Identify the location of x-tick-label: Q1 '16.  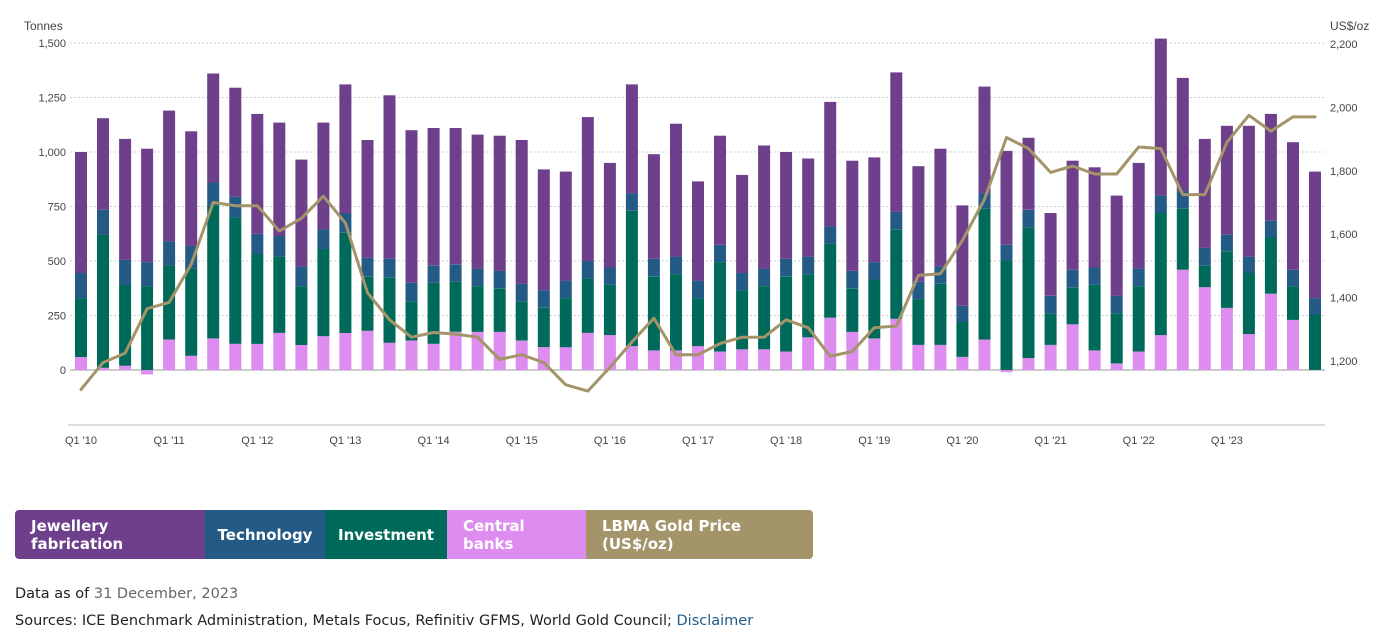
(610, 441).